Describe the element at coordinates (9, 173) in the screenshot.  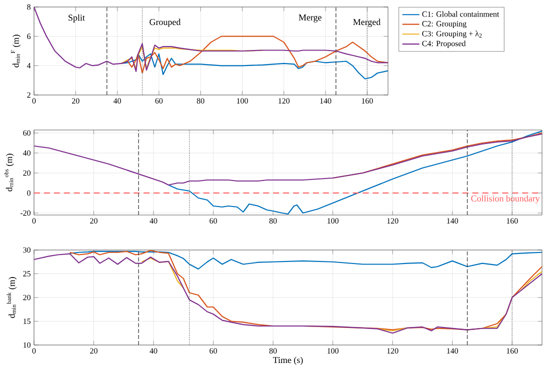
I see `y-axis-title: d$_{min}$$^{obs}$ (m)` at that location.